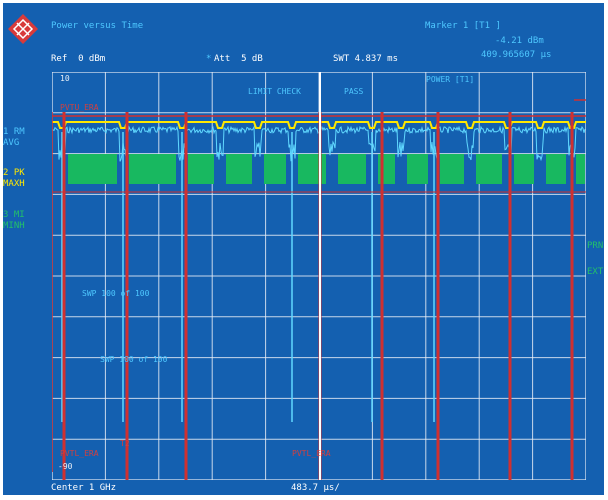  What do you see at coordinates (209, 59) in the screenshot?
I see `att-star: *` at bounding box center [209, 59].